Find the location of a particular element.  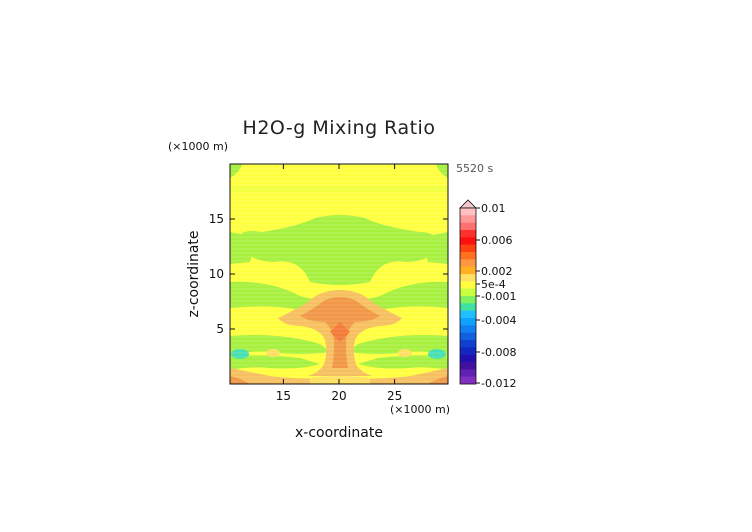

heatmap-field is located at coordinates (339, 274).